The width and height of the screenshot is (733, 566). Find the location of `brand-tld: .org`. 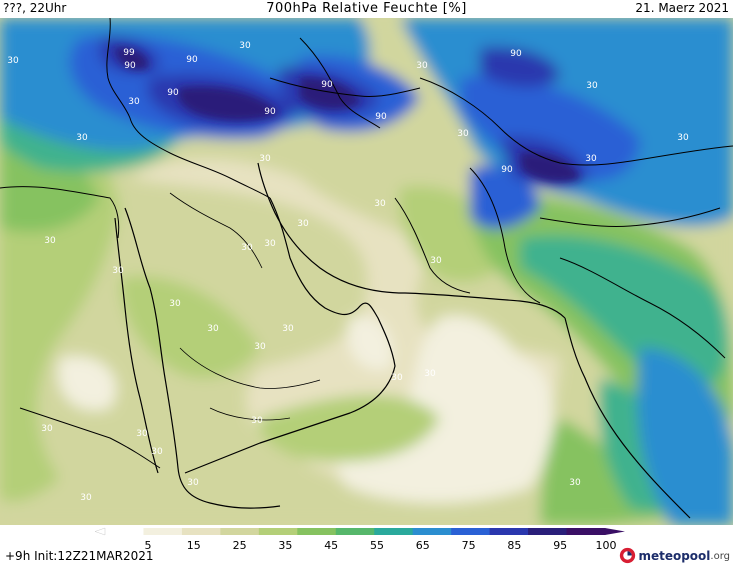

brand-tld: .org is located at coordinates (720, 556).